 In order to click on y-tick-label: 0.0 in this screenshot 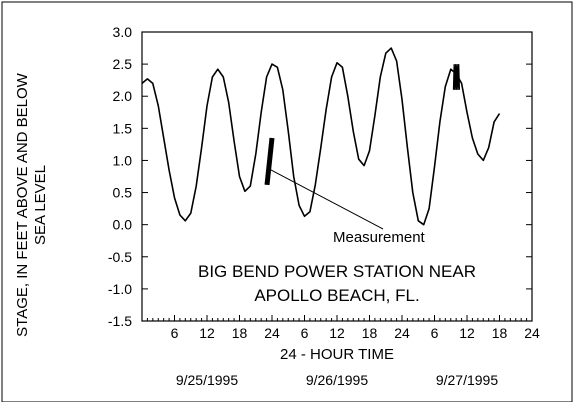, I will do `click(123, 225)`.